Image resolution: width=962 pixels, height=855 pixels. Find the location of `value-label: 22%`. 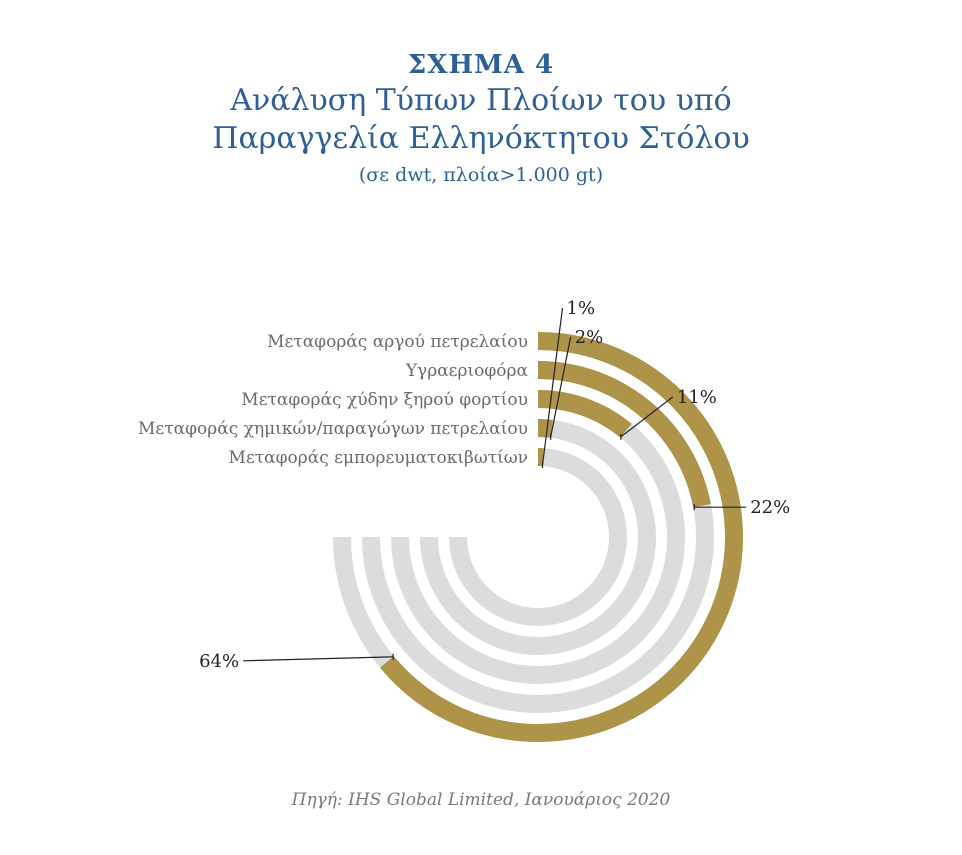

value-label: 22% is located at coordinates (770, 507).